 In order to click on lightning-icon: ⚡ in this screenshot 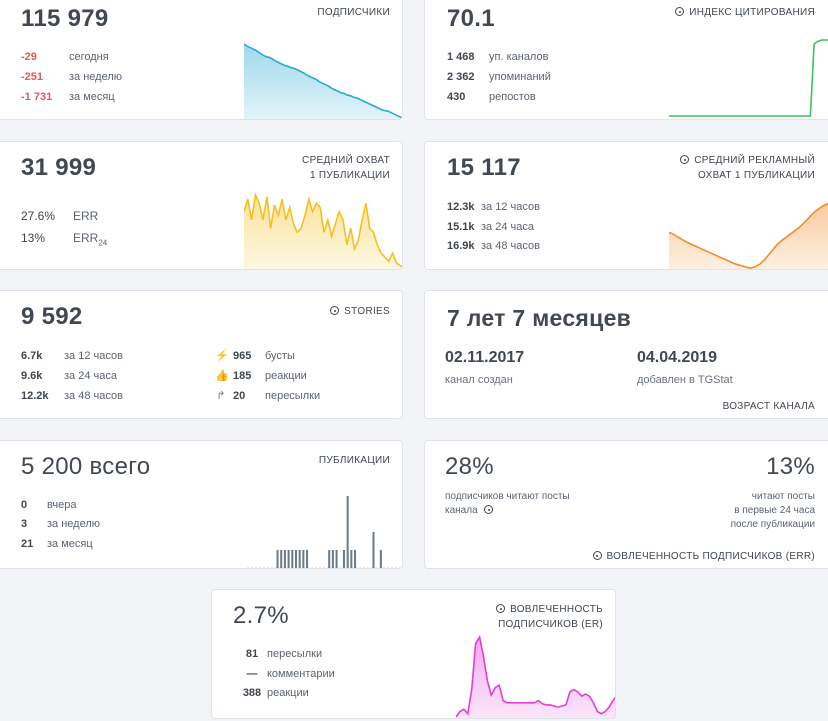, I will do `click(222, 356)`.